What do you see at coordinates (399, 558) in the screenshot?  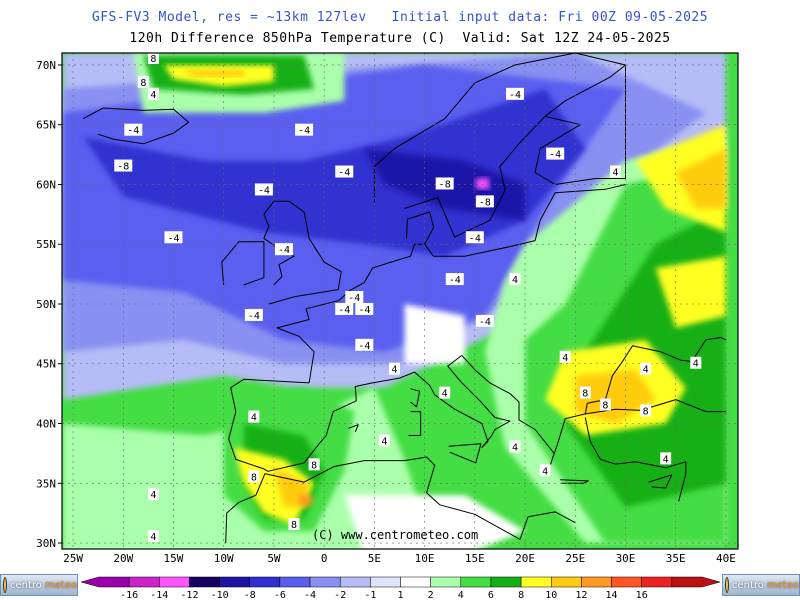 I see `longitude-labels: 25W 20W 15W 10W 5W 0 5E 10E 15E 20E 25E 30E 35E 40E` at bounding box center [399, 558].